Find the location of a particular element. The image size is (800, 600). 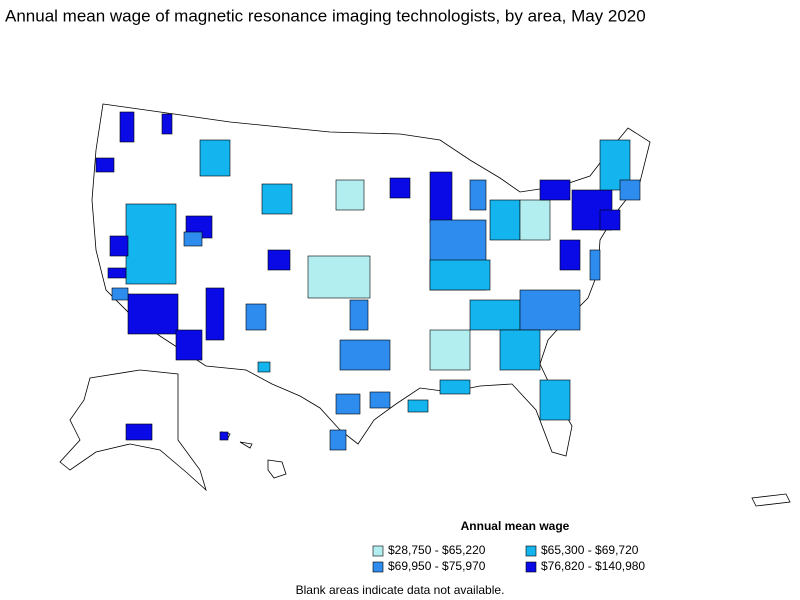

puerto-rico is located at coordinates (771, 500).